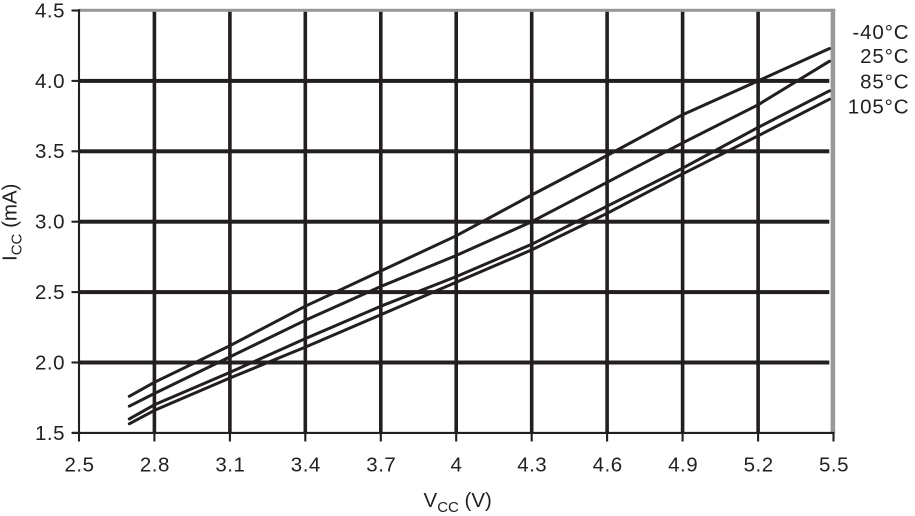  Describe the element at coordinates (879, 107) in the screenshot. I see `svg-text: 105°C` at that location.